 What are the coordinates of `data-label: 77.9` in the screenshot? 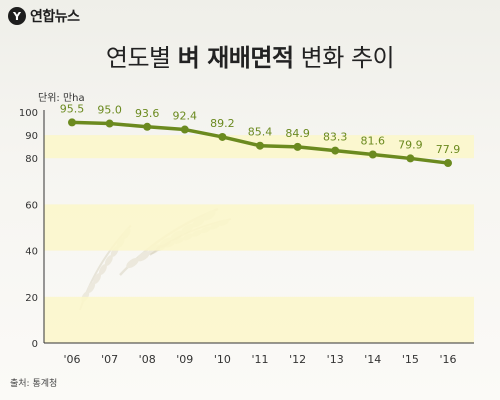 It's located at (448, 149).